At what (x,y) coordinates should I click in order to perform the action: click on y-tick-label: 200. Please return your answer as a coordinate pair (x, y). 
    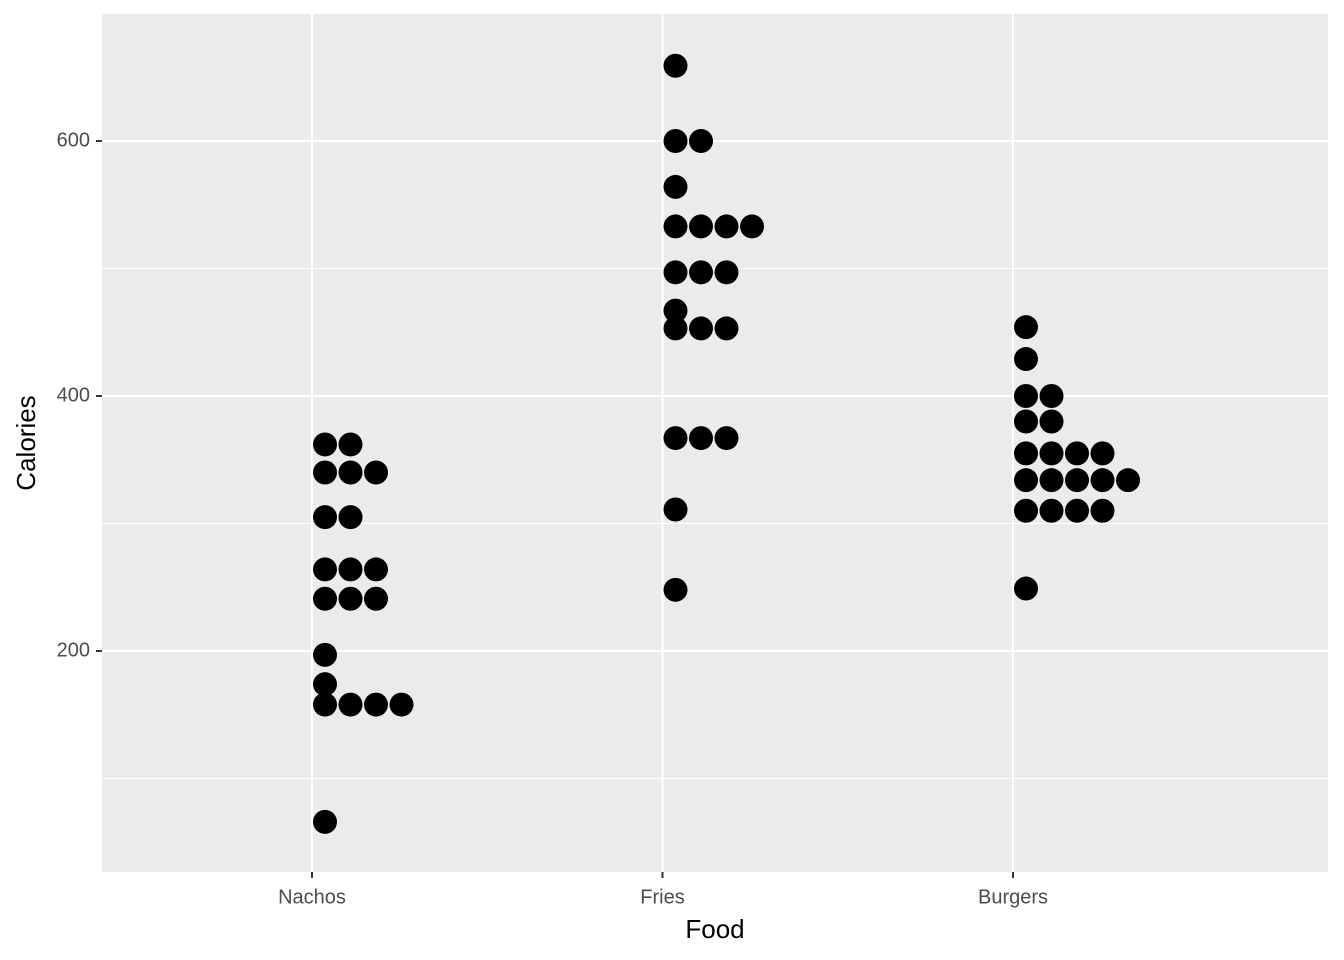
    Looking at the image, I should click on (73, 650).